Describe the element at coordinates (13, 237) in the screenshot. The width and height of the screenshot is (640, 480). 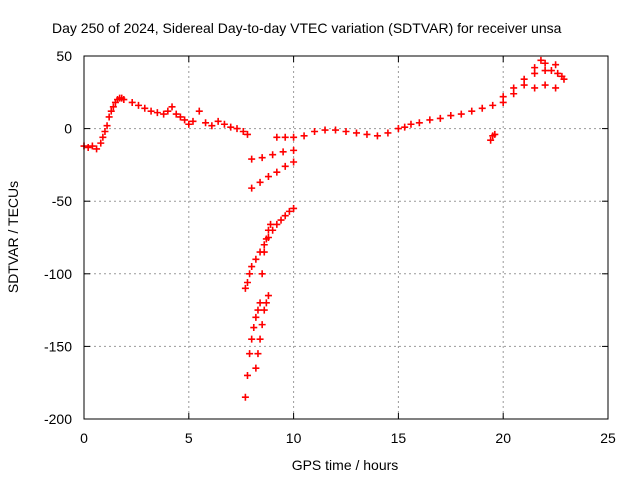
I see `y-axis-label: SDTVAR / TECUs` at that location.